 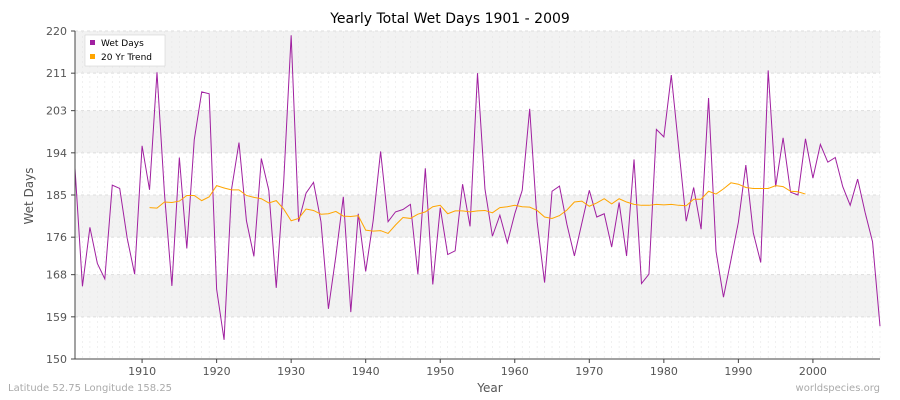 What do you see at coordinates (56, 31) in the screenshot?
I see `y-tick-label: 220` at bounding box center [56, 31].